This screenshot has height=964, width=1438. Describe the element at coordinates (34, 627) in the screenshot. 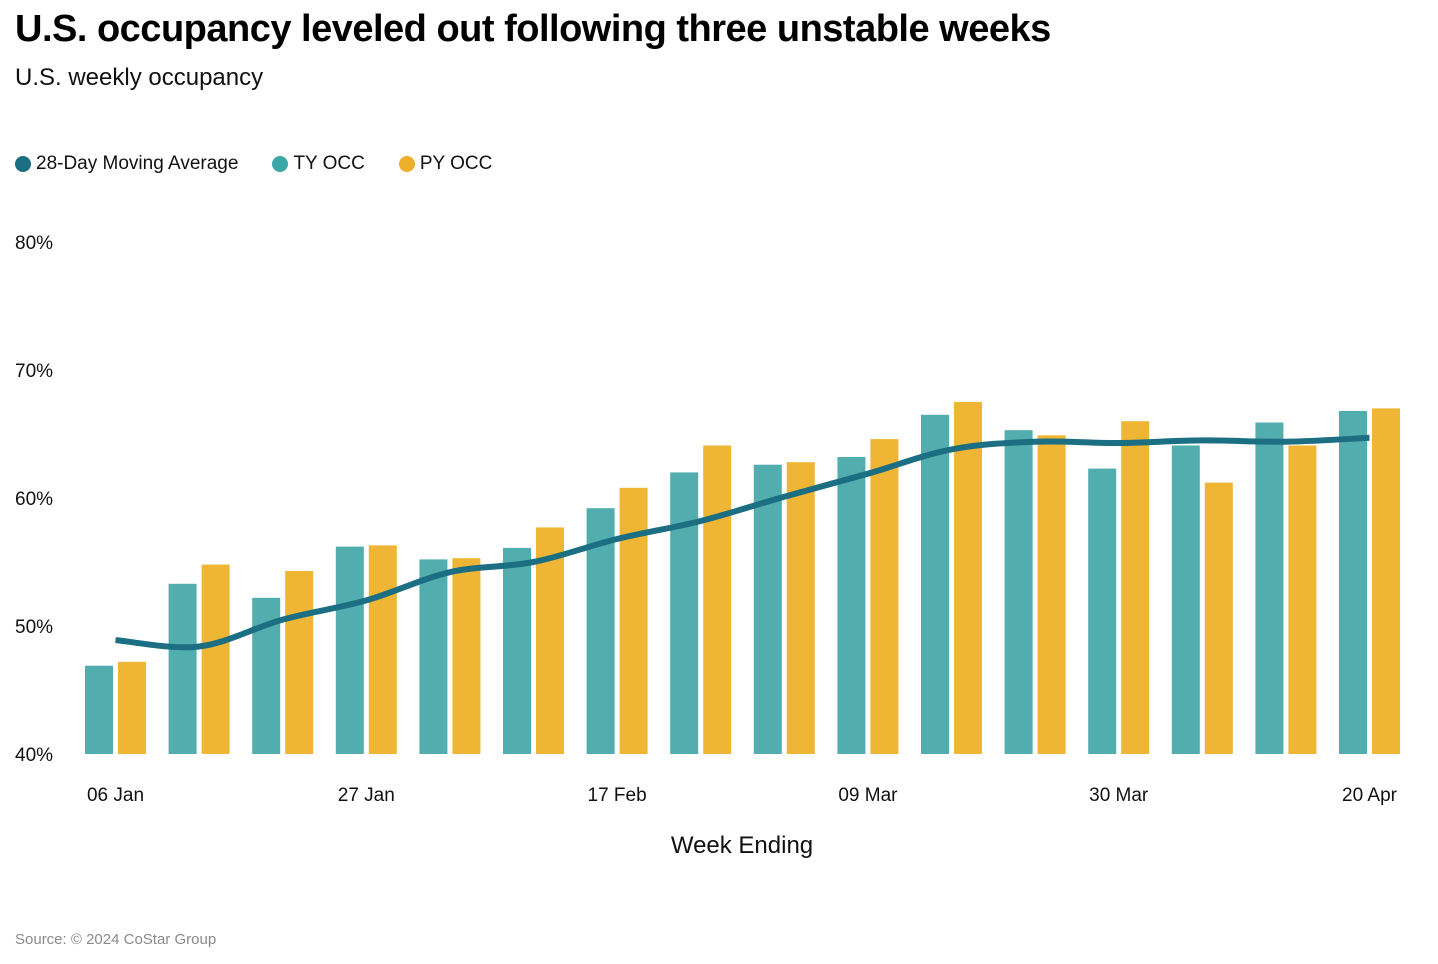

I see `y-tick-label: 50%` at that location.